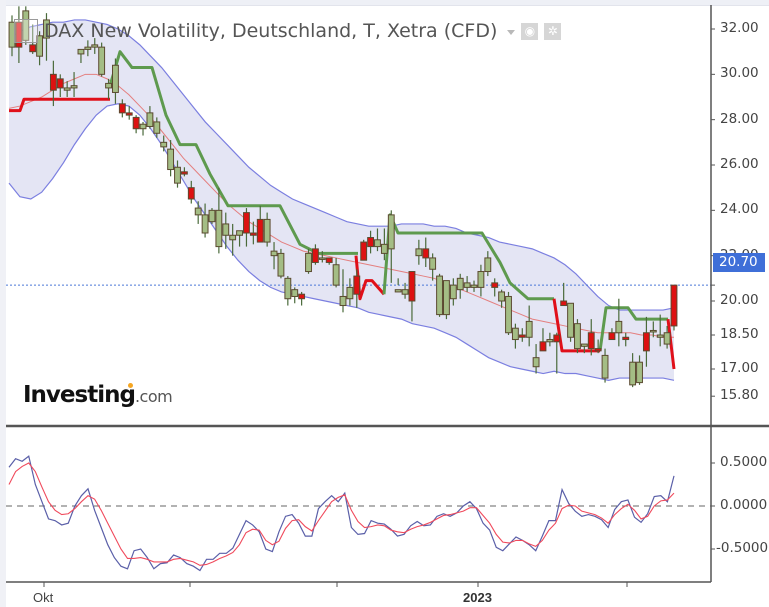  I want to click on price-tick-label: 20.00, so click(739, 300).